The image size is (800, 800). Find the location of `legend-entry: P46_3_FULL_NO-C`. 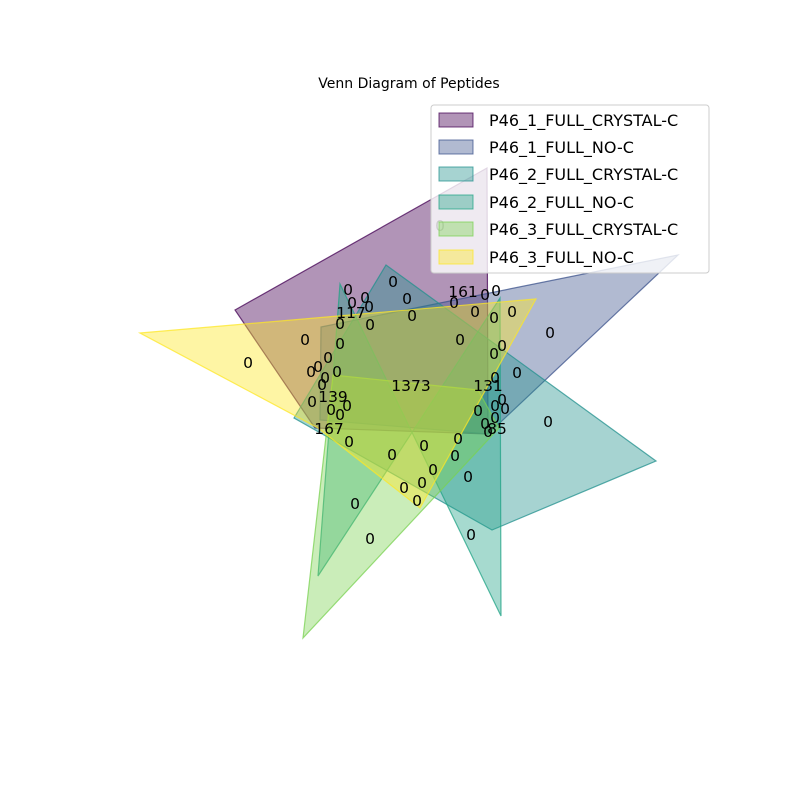

legend-entry: P46_3_FULL_NO-C is located at coordinates (536, 258).